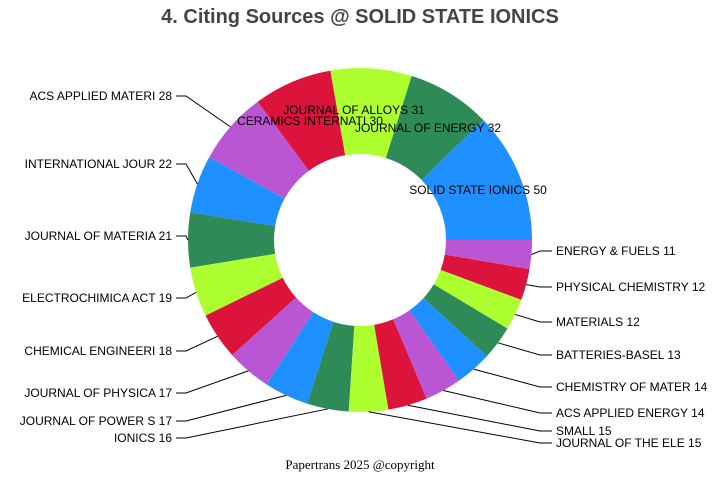 This screenshot has width=720, height=480. What do you see at coordinates (98, 393) in the screenshot?
I see `slice-label: JOURNAL OF PHYSICA 17` at bounding box center [98, 393].